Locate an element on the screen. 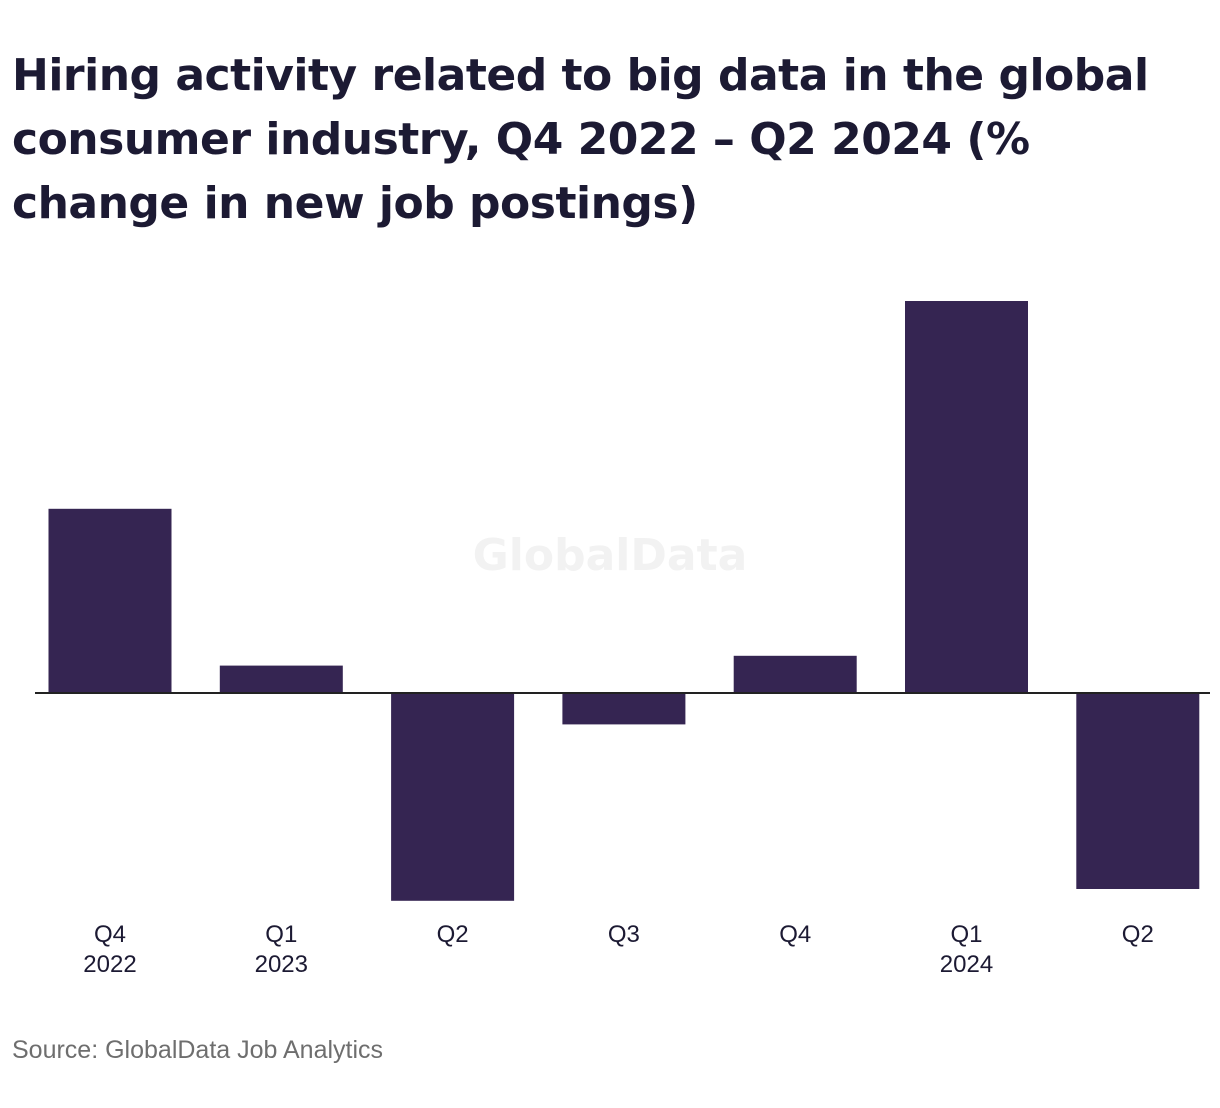 The width and height of the screenshot is (1220, 1108). x-tick-label-year: 2022 is located at coordinates (109, 964).